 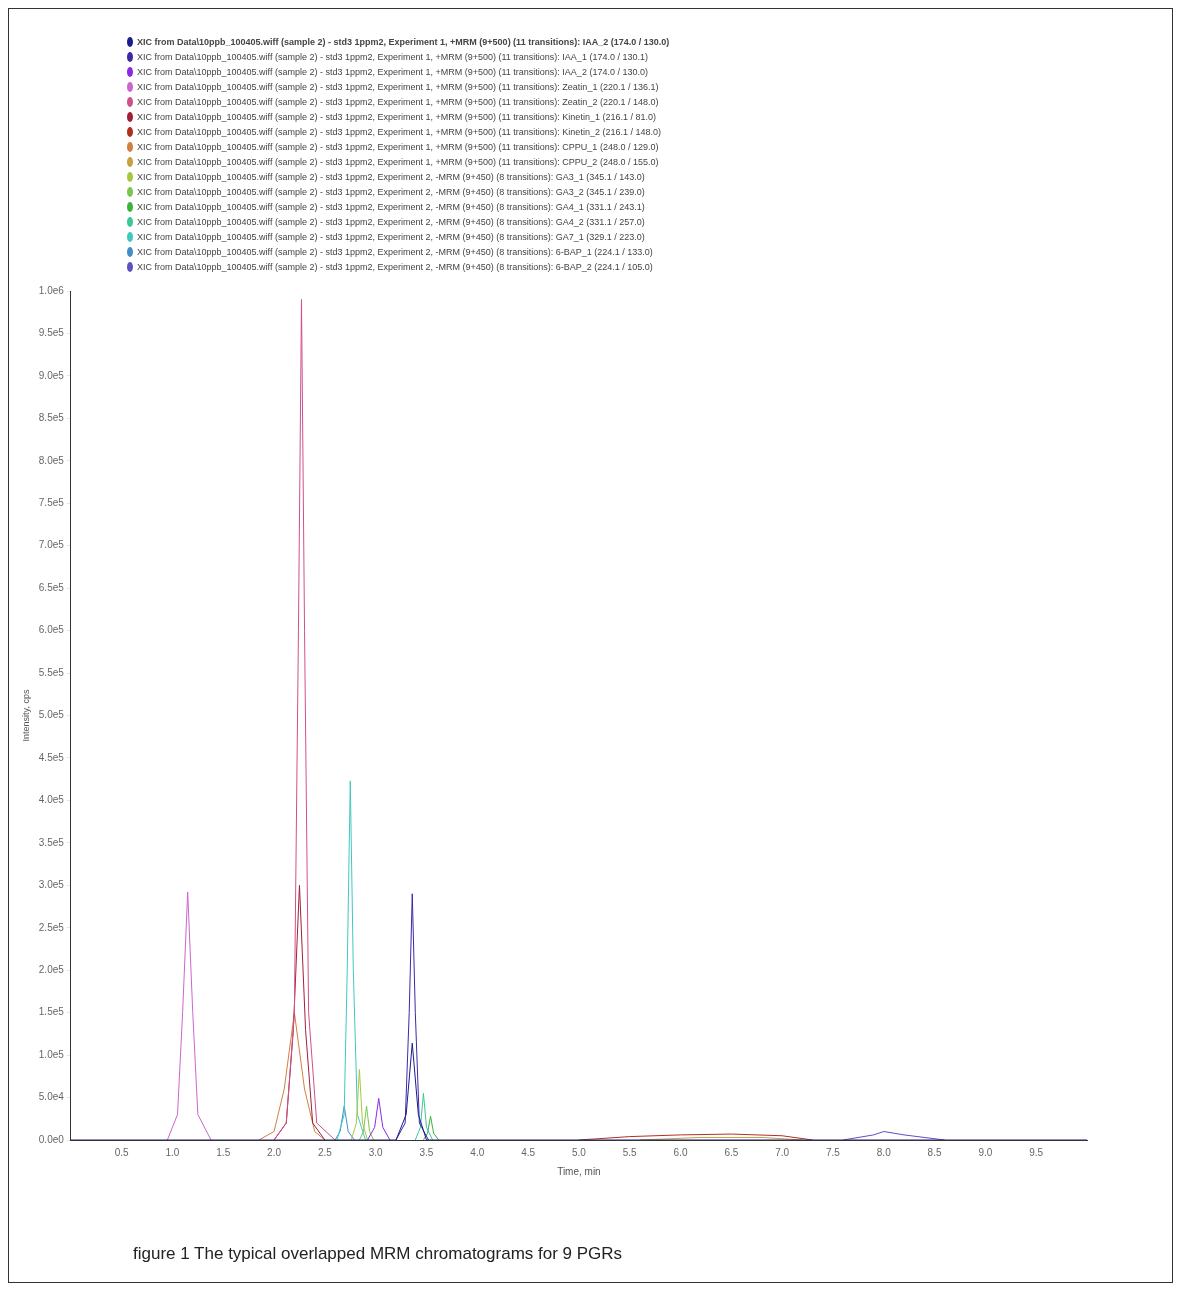 What do you see at coordinates (630, 1152) in the screenshot?
I see `x-tick-label: 5.5` at bounding box center [630, 1152].